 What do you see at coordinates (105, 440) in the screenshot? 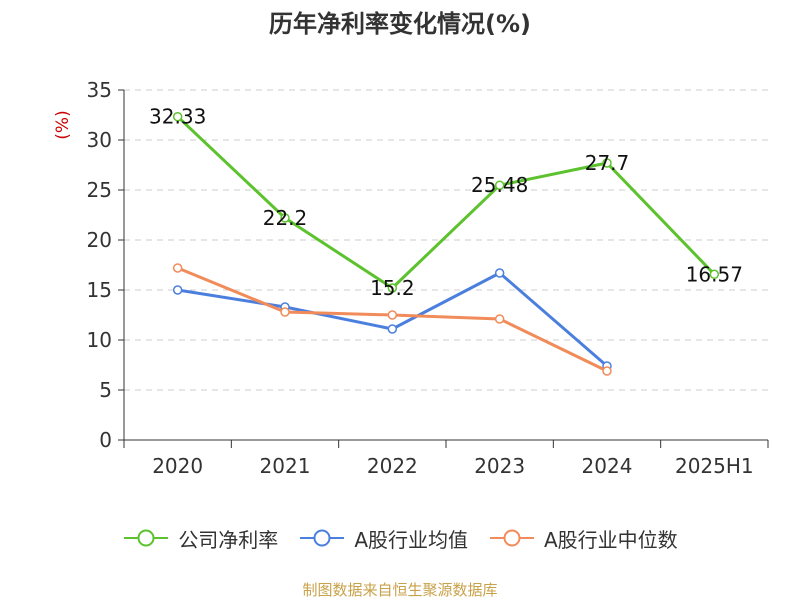
I see `y-tick-label: 0` at bounding box center [105, 440].